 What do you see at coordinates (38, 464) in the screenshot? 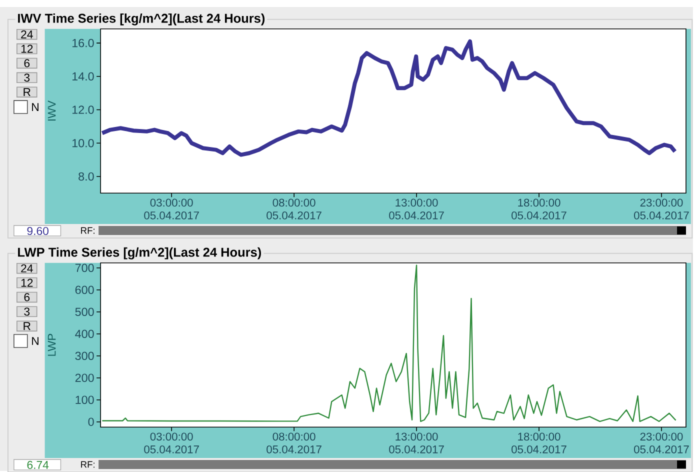
I see `text: 6.74` at bounding box center [38, 464].